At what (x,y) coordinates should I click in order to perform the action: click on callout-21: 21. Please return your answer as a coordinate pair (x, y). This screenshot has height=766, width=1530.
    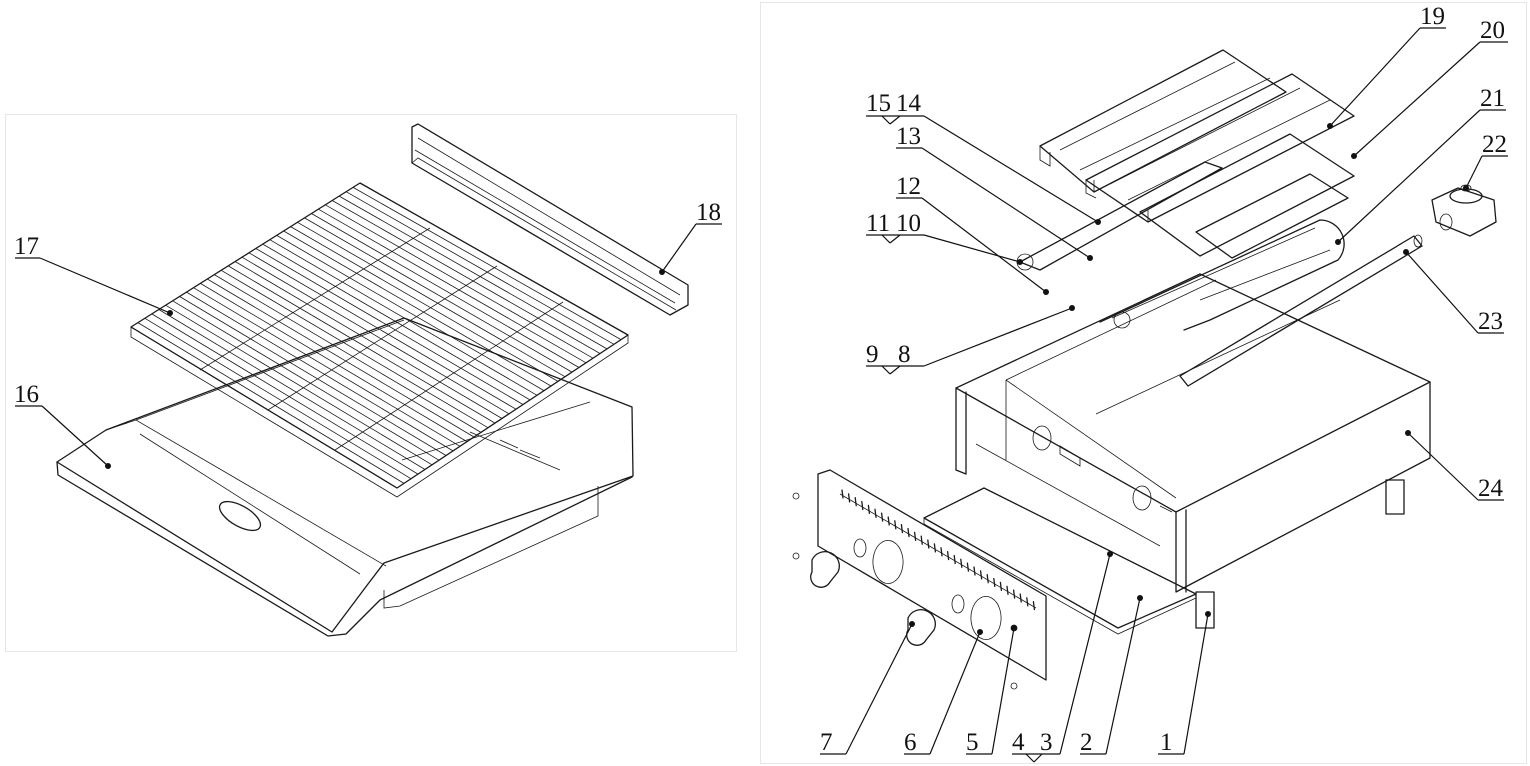
    Looking at the image, I should click on (1420, 165).